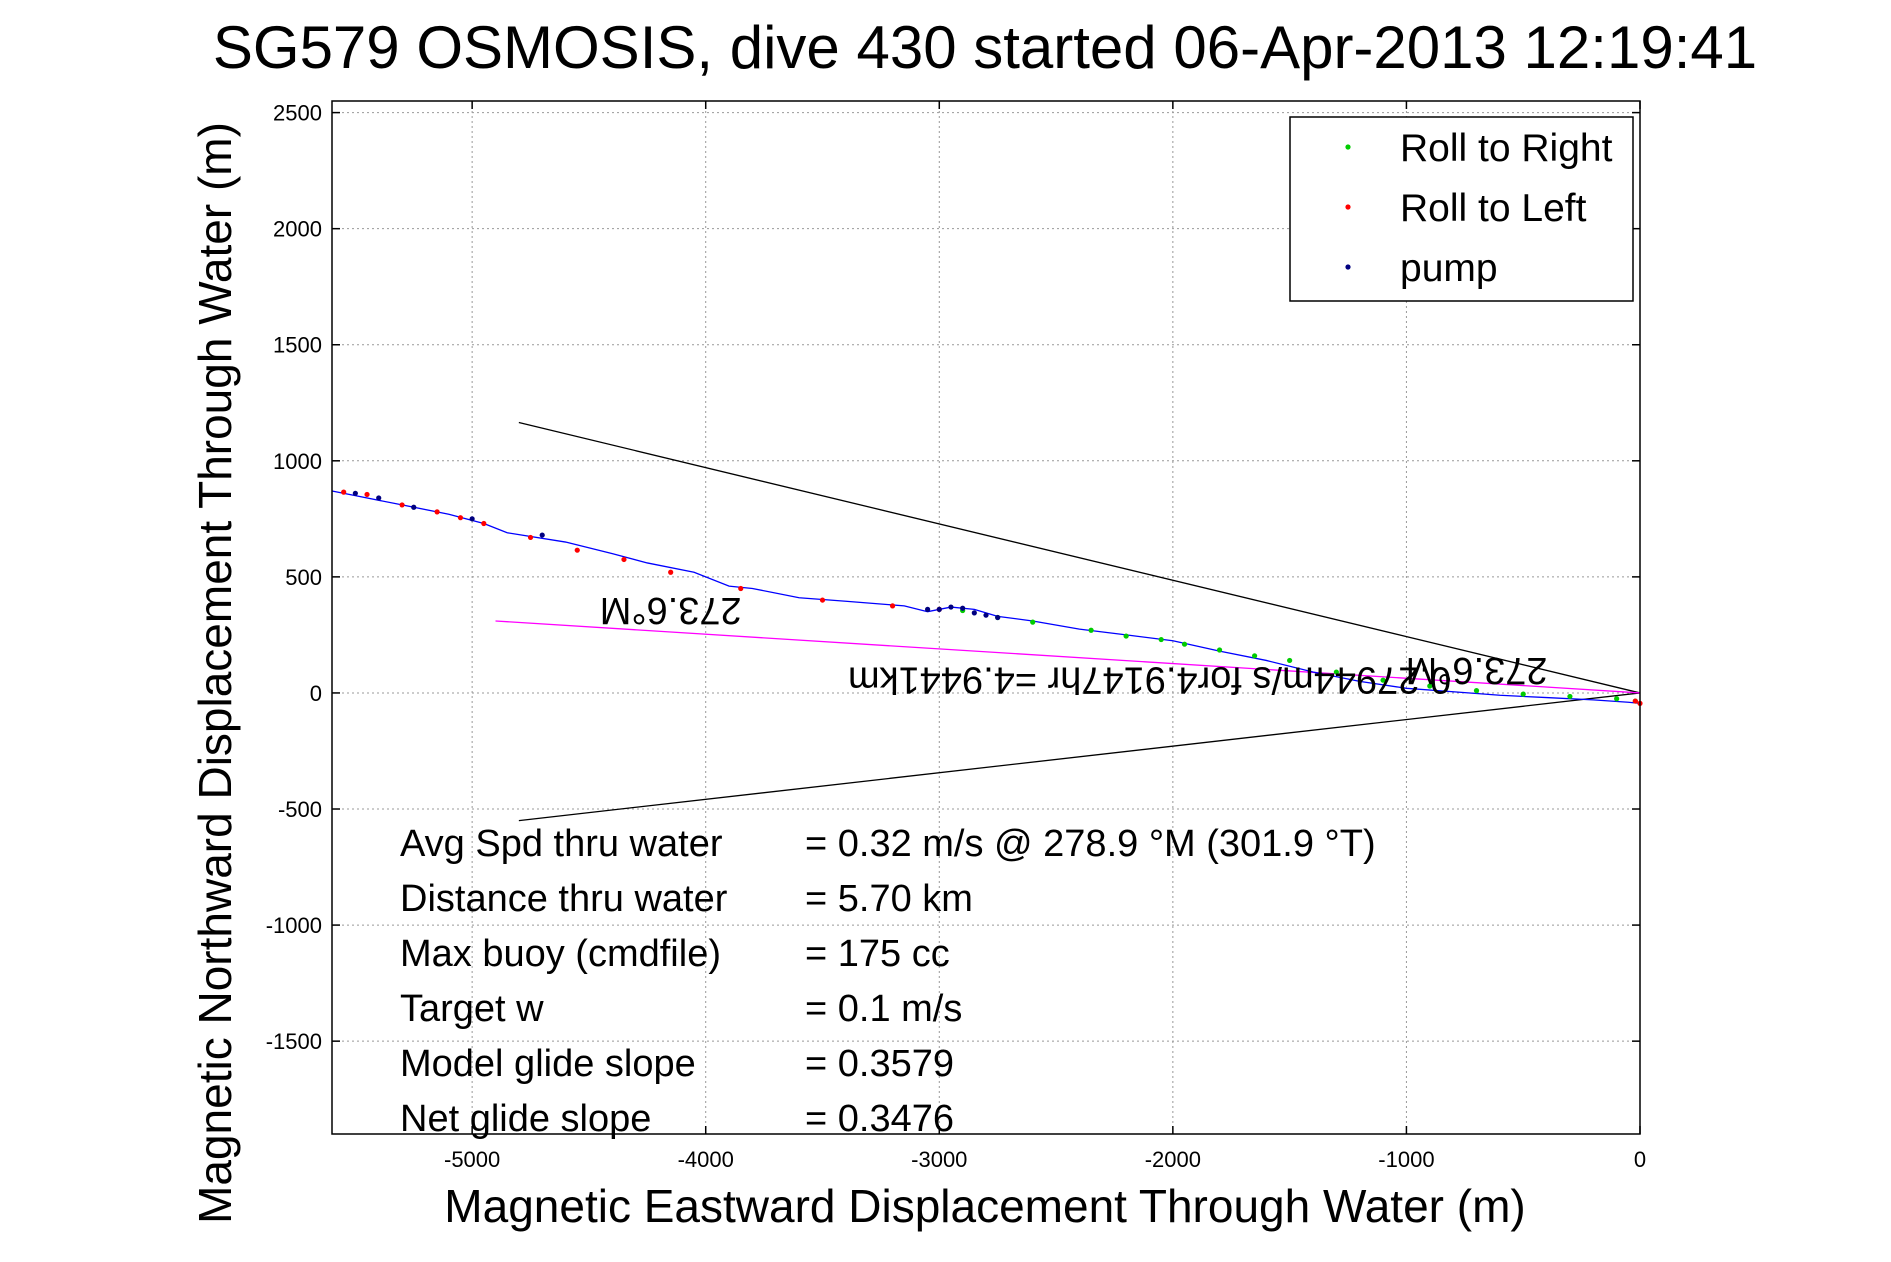  I want to click on y-tick-label: -500, so click(300, 809).